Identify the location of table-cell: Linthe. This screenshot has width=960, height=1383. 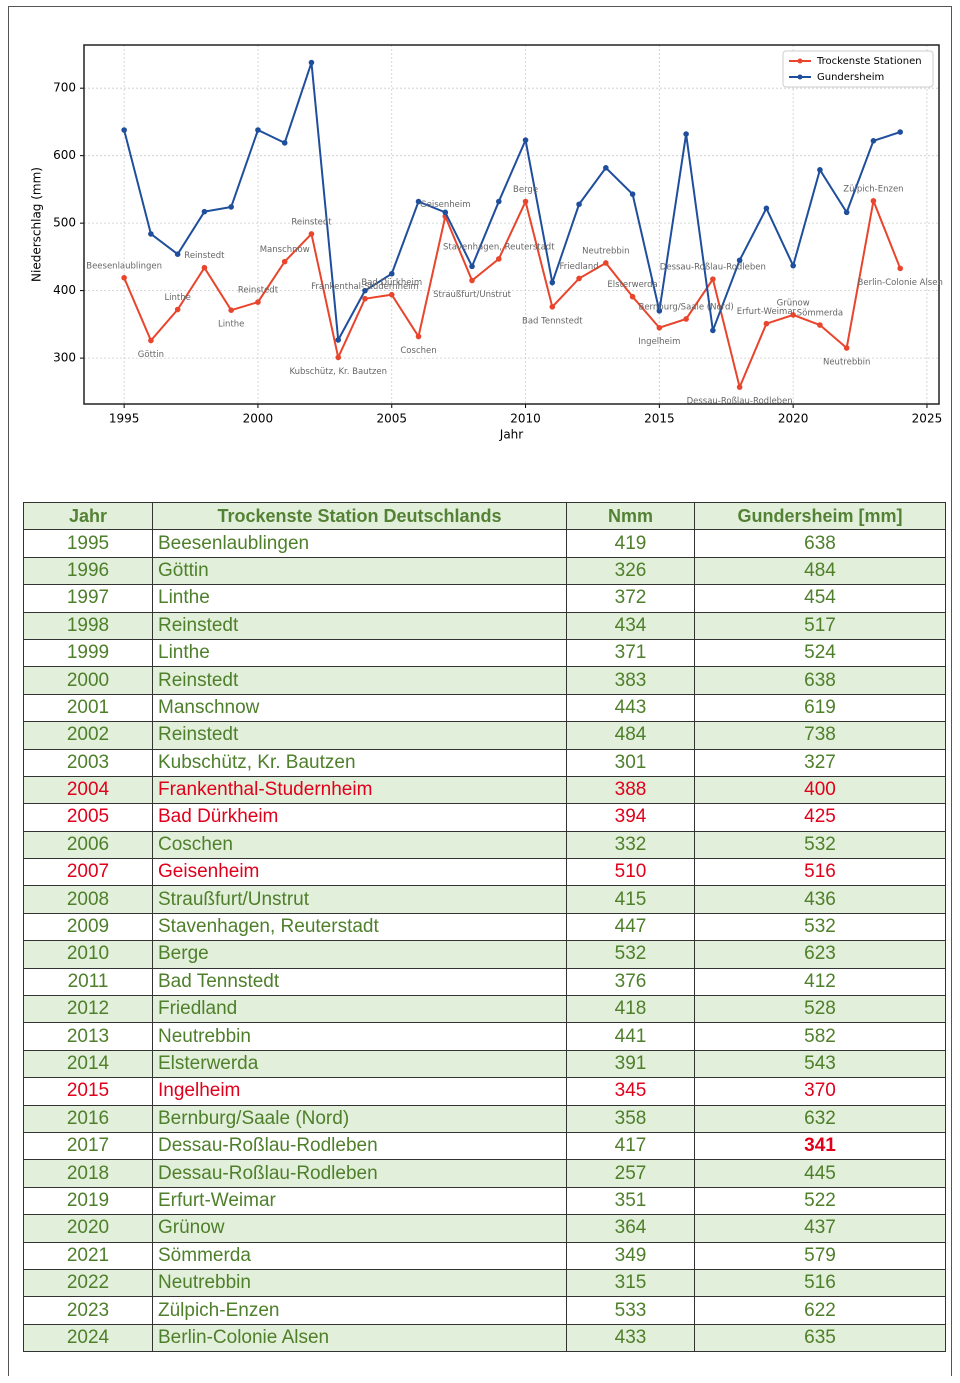
(359, 598).